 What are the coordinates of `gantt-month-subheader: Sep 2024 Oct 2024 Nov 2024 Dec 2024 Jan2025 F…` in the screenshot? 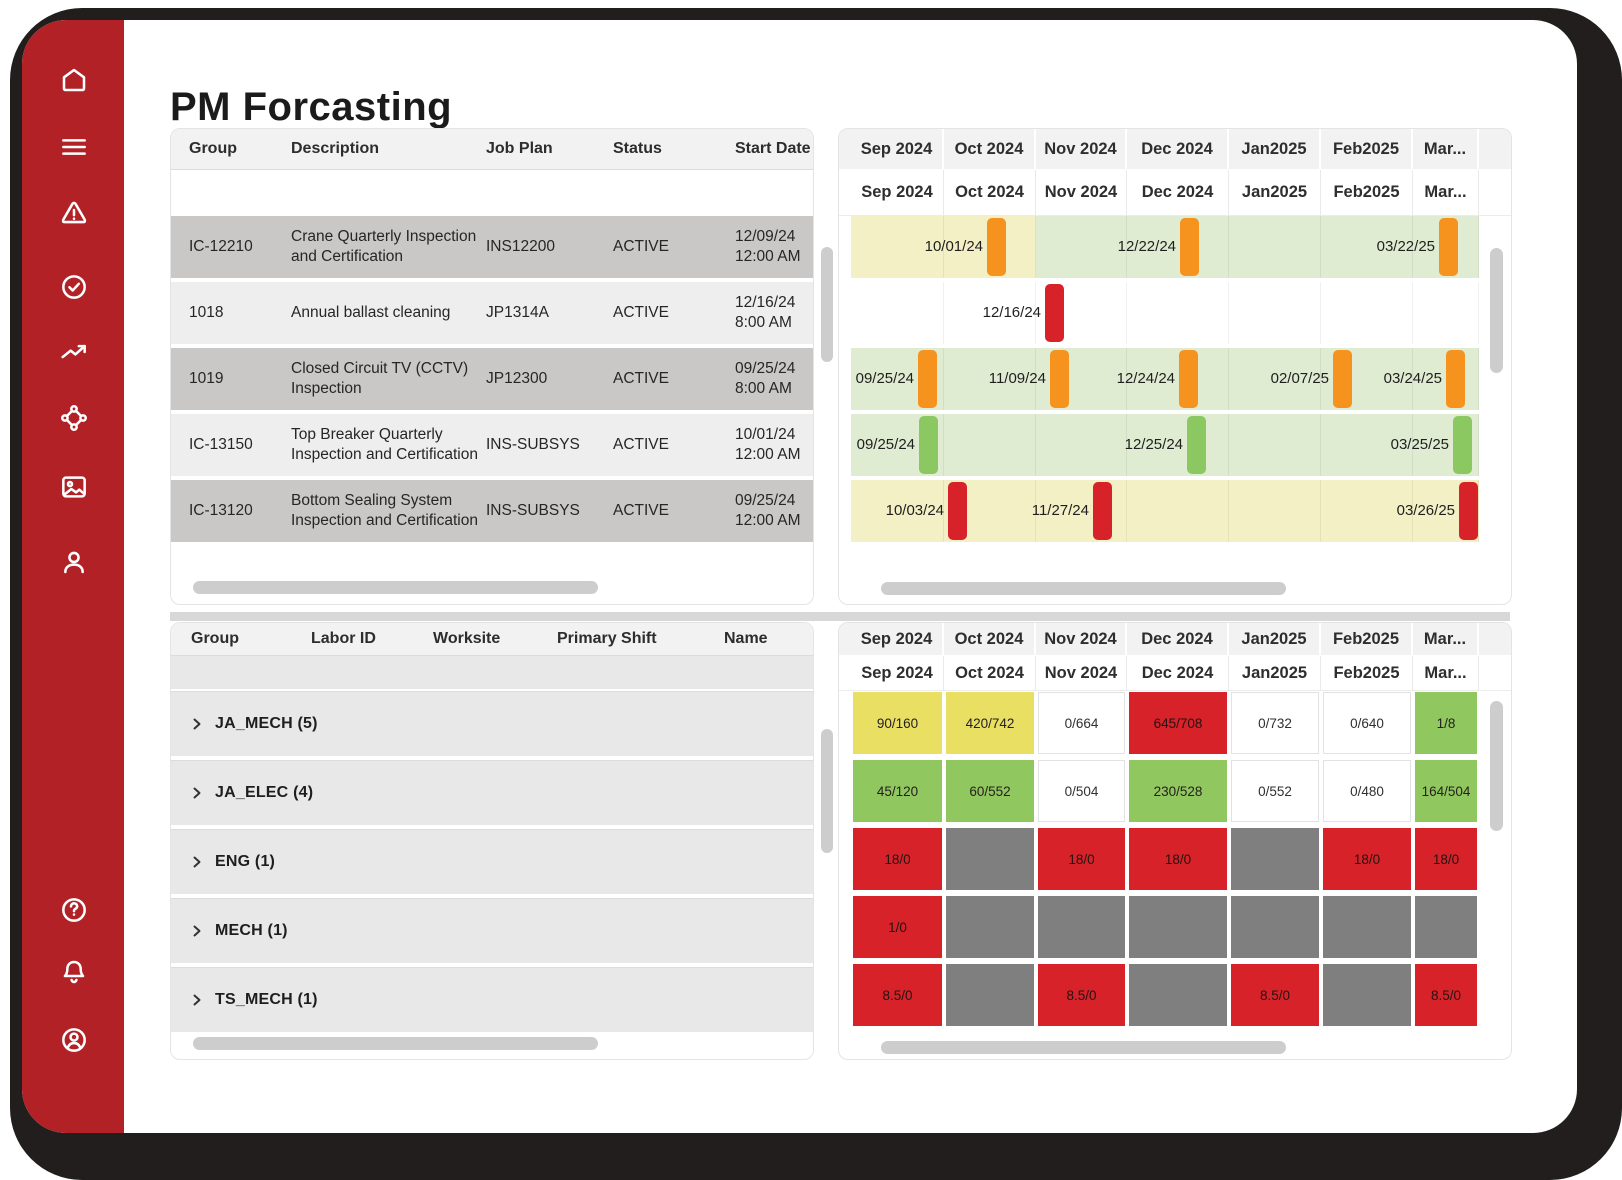 It's located at (1175, 193).